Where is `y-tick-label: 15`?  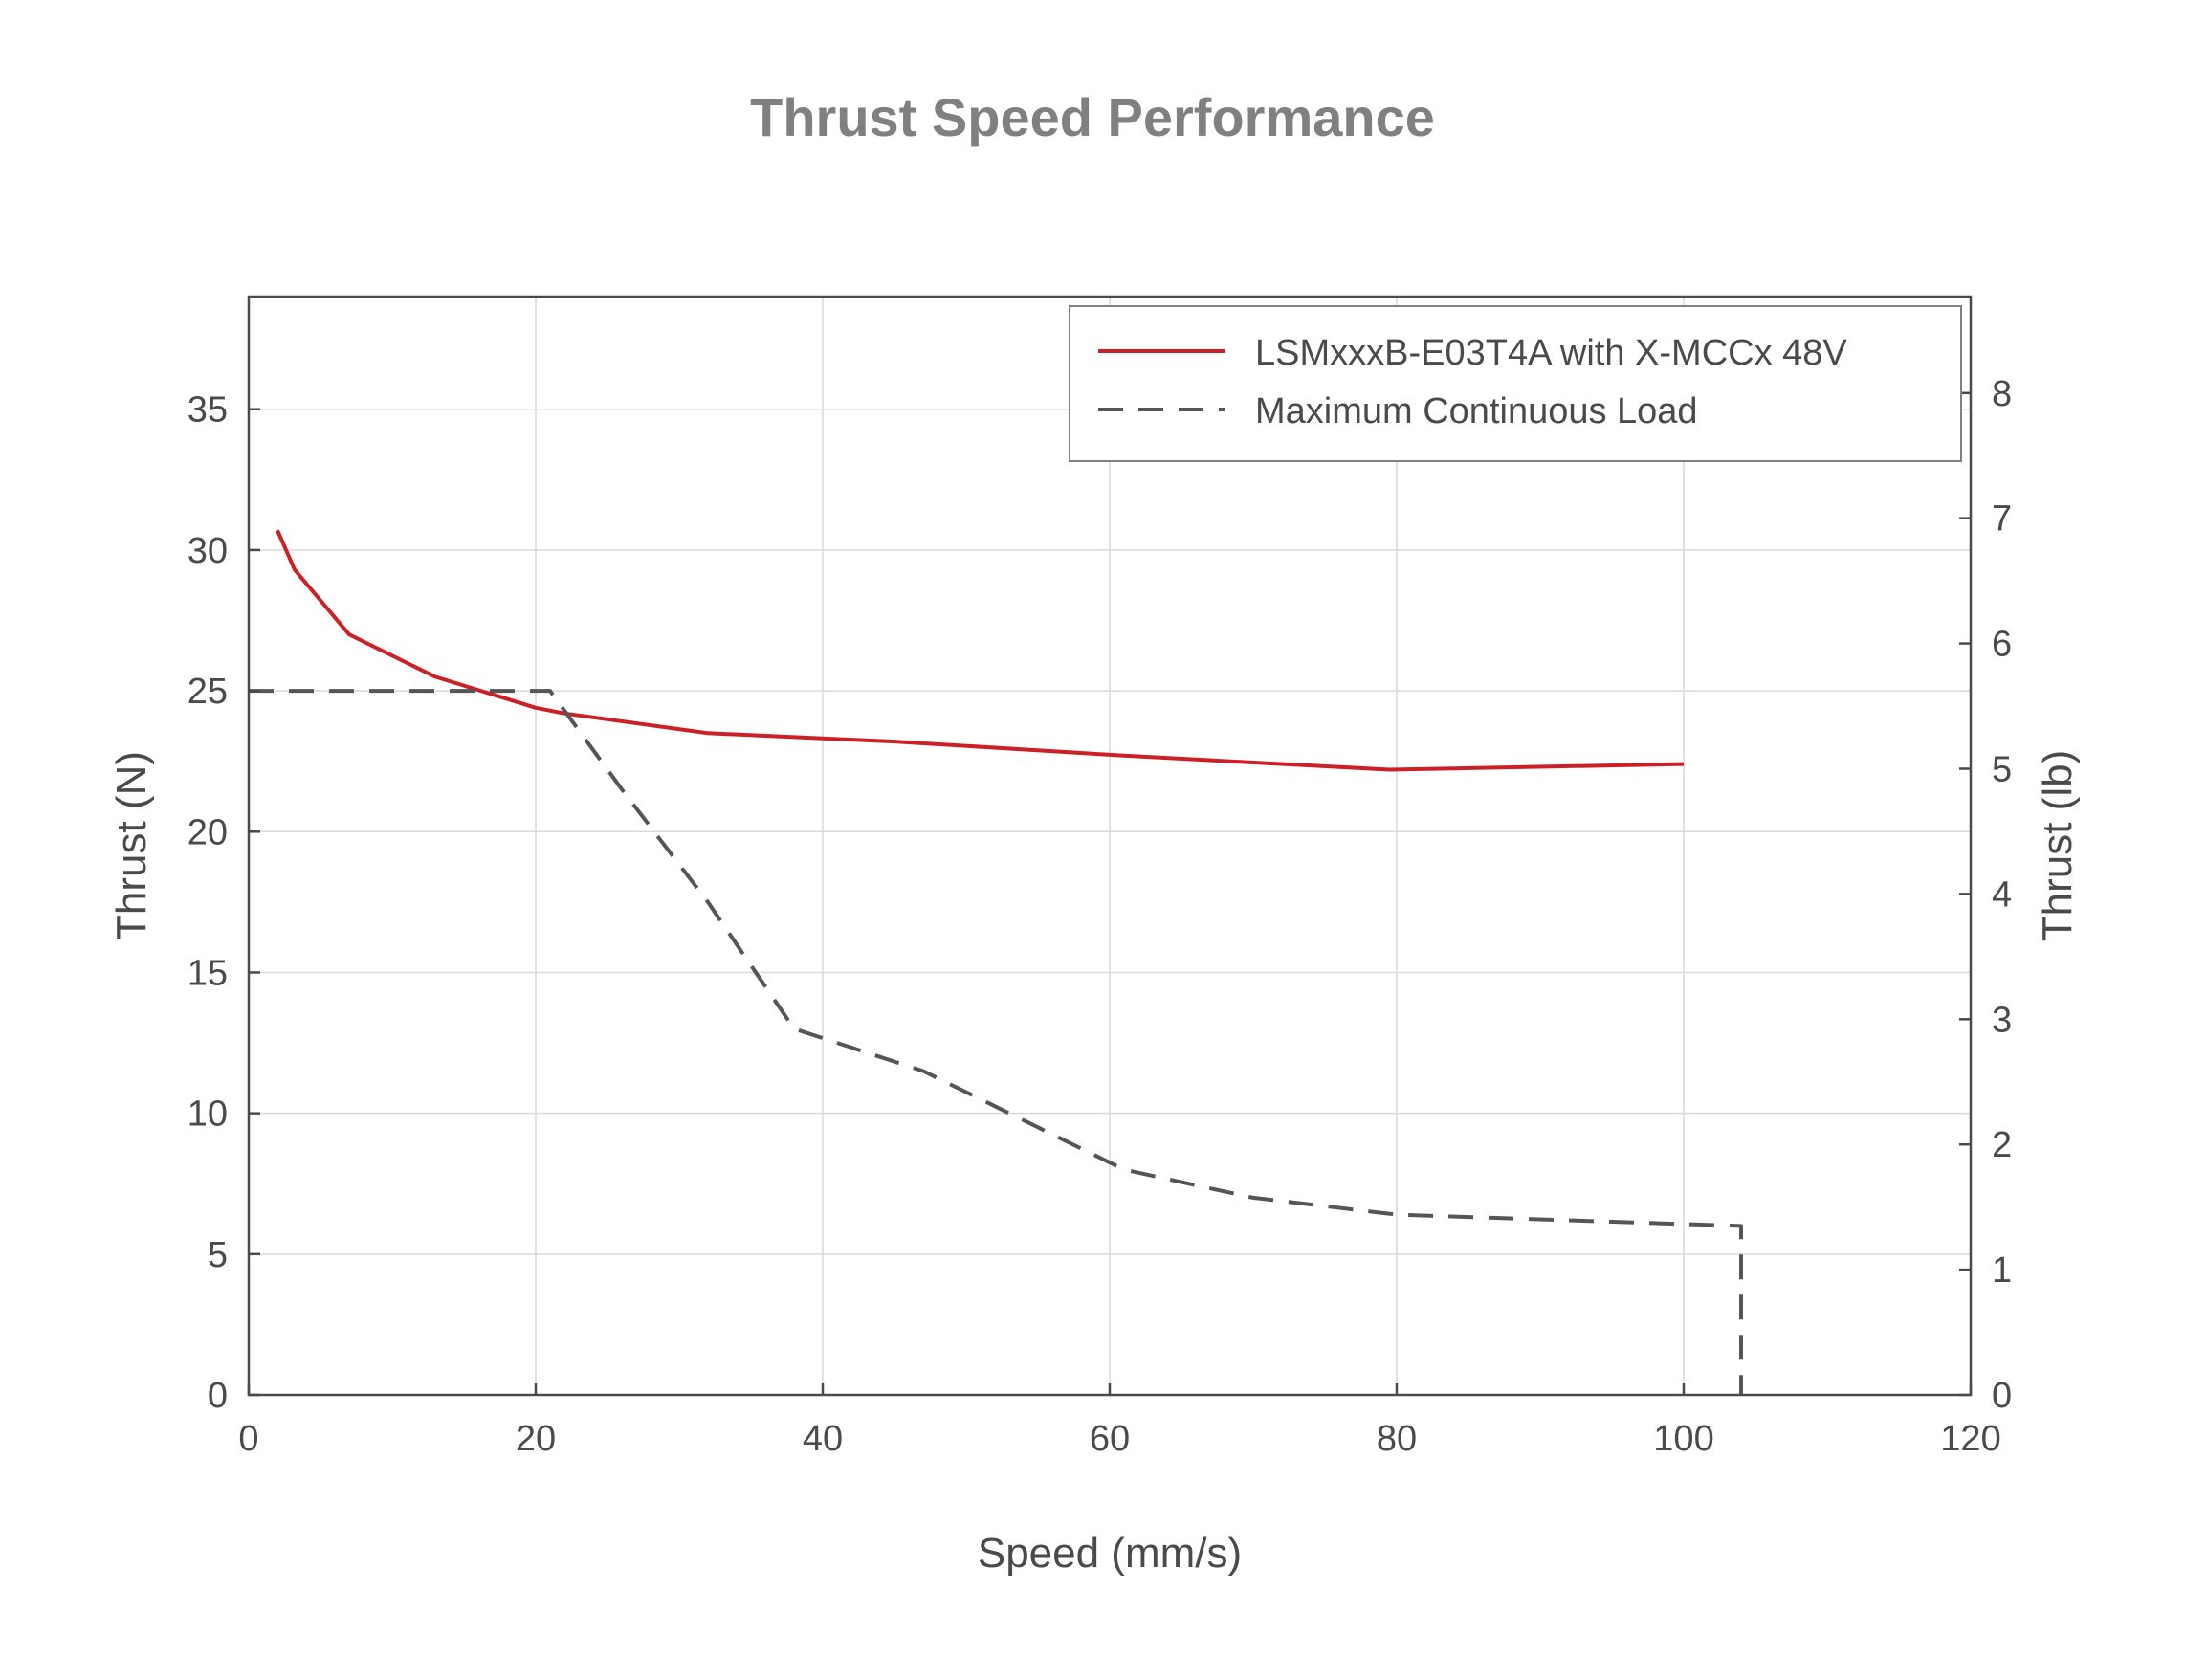 y-tick-label: 15 is located at coordinates (208, 973).